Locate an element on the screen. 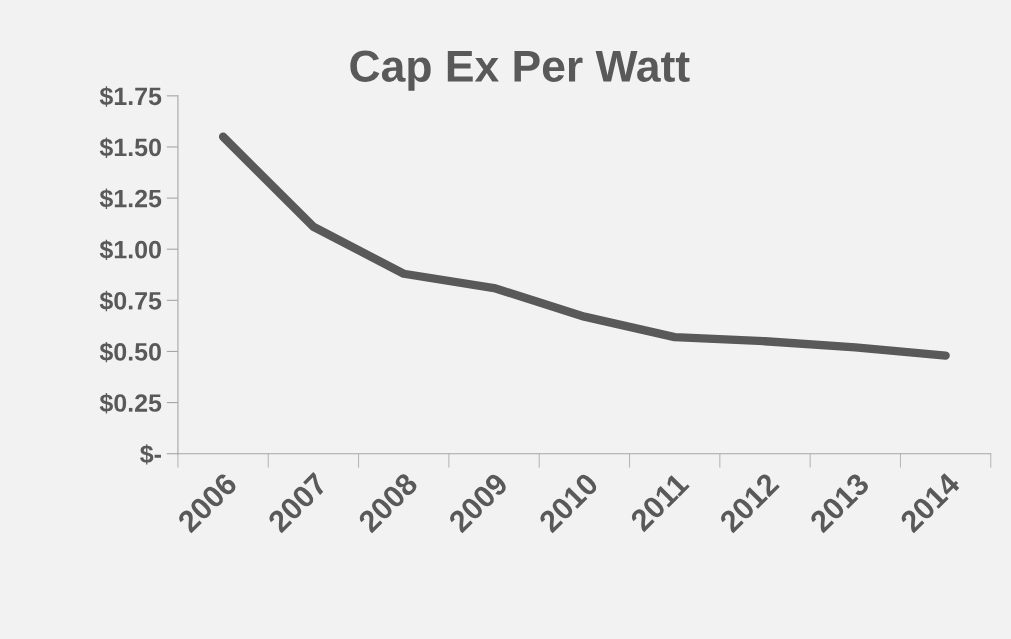 This screenshot has width=1011, height=639. y-tick-label: $0.25 is located at coordinates (130, 403).